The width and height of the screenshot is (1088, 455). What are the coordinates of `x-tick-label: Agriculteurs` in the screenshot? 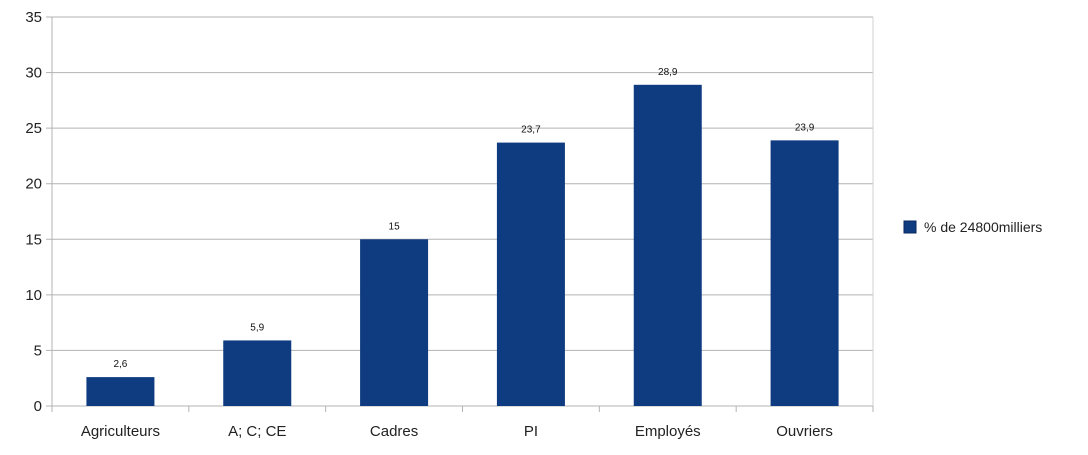 It's located at (120, 431).